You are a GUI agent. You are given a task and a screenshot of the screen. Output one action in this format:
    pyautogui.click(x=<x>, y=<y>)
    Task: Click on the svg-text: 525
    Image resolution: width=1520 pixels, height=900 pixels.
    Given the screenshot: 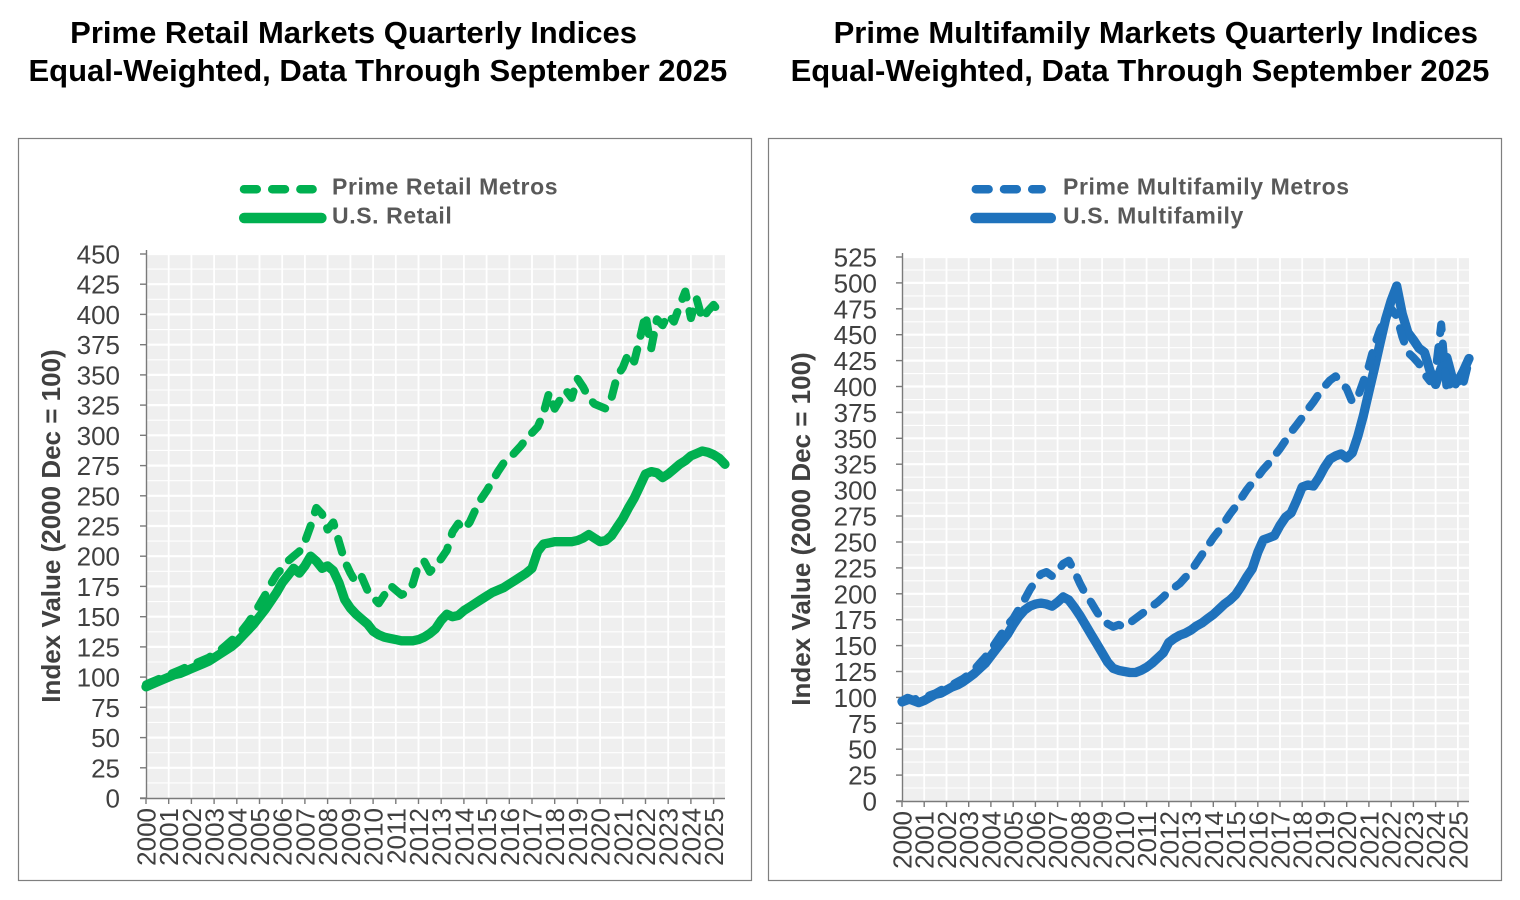 What is the action you would take?
    pyautogui.click(x=855, y=258)
    